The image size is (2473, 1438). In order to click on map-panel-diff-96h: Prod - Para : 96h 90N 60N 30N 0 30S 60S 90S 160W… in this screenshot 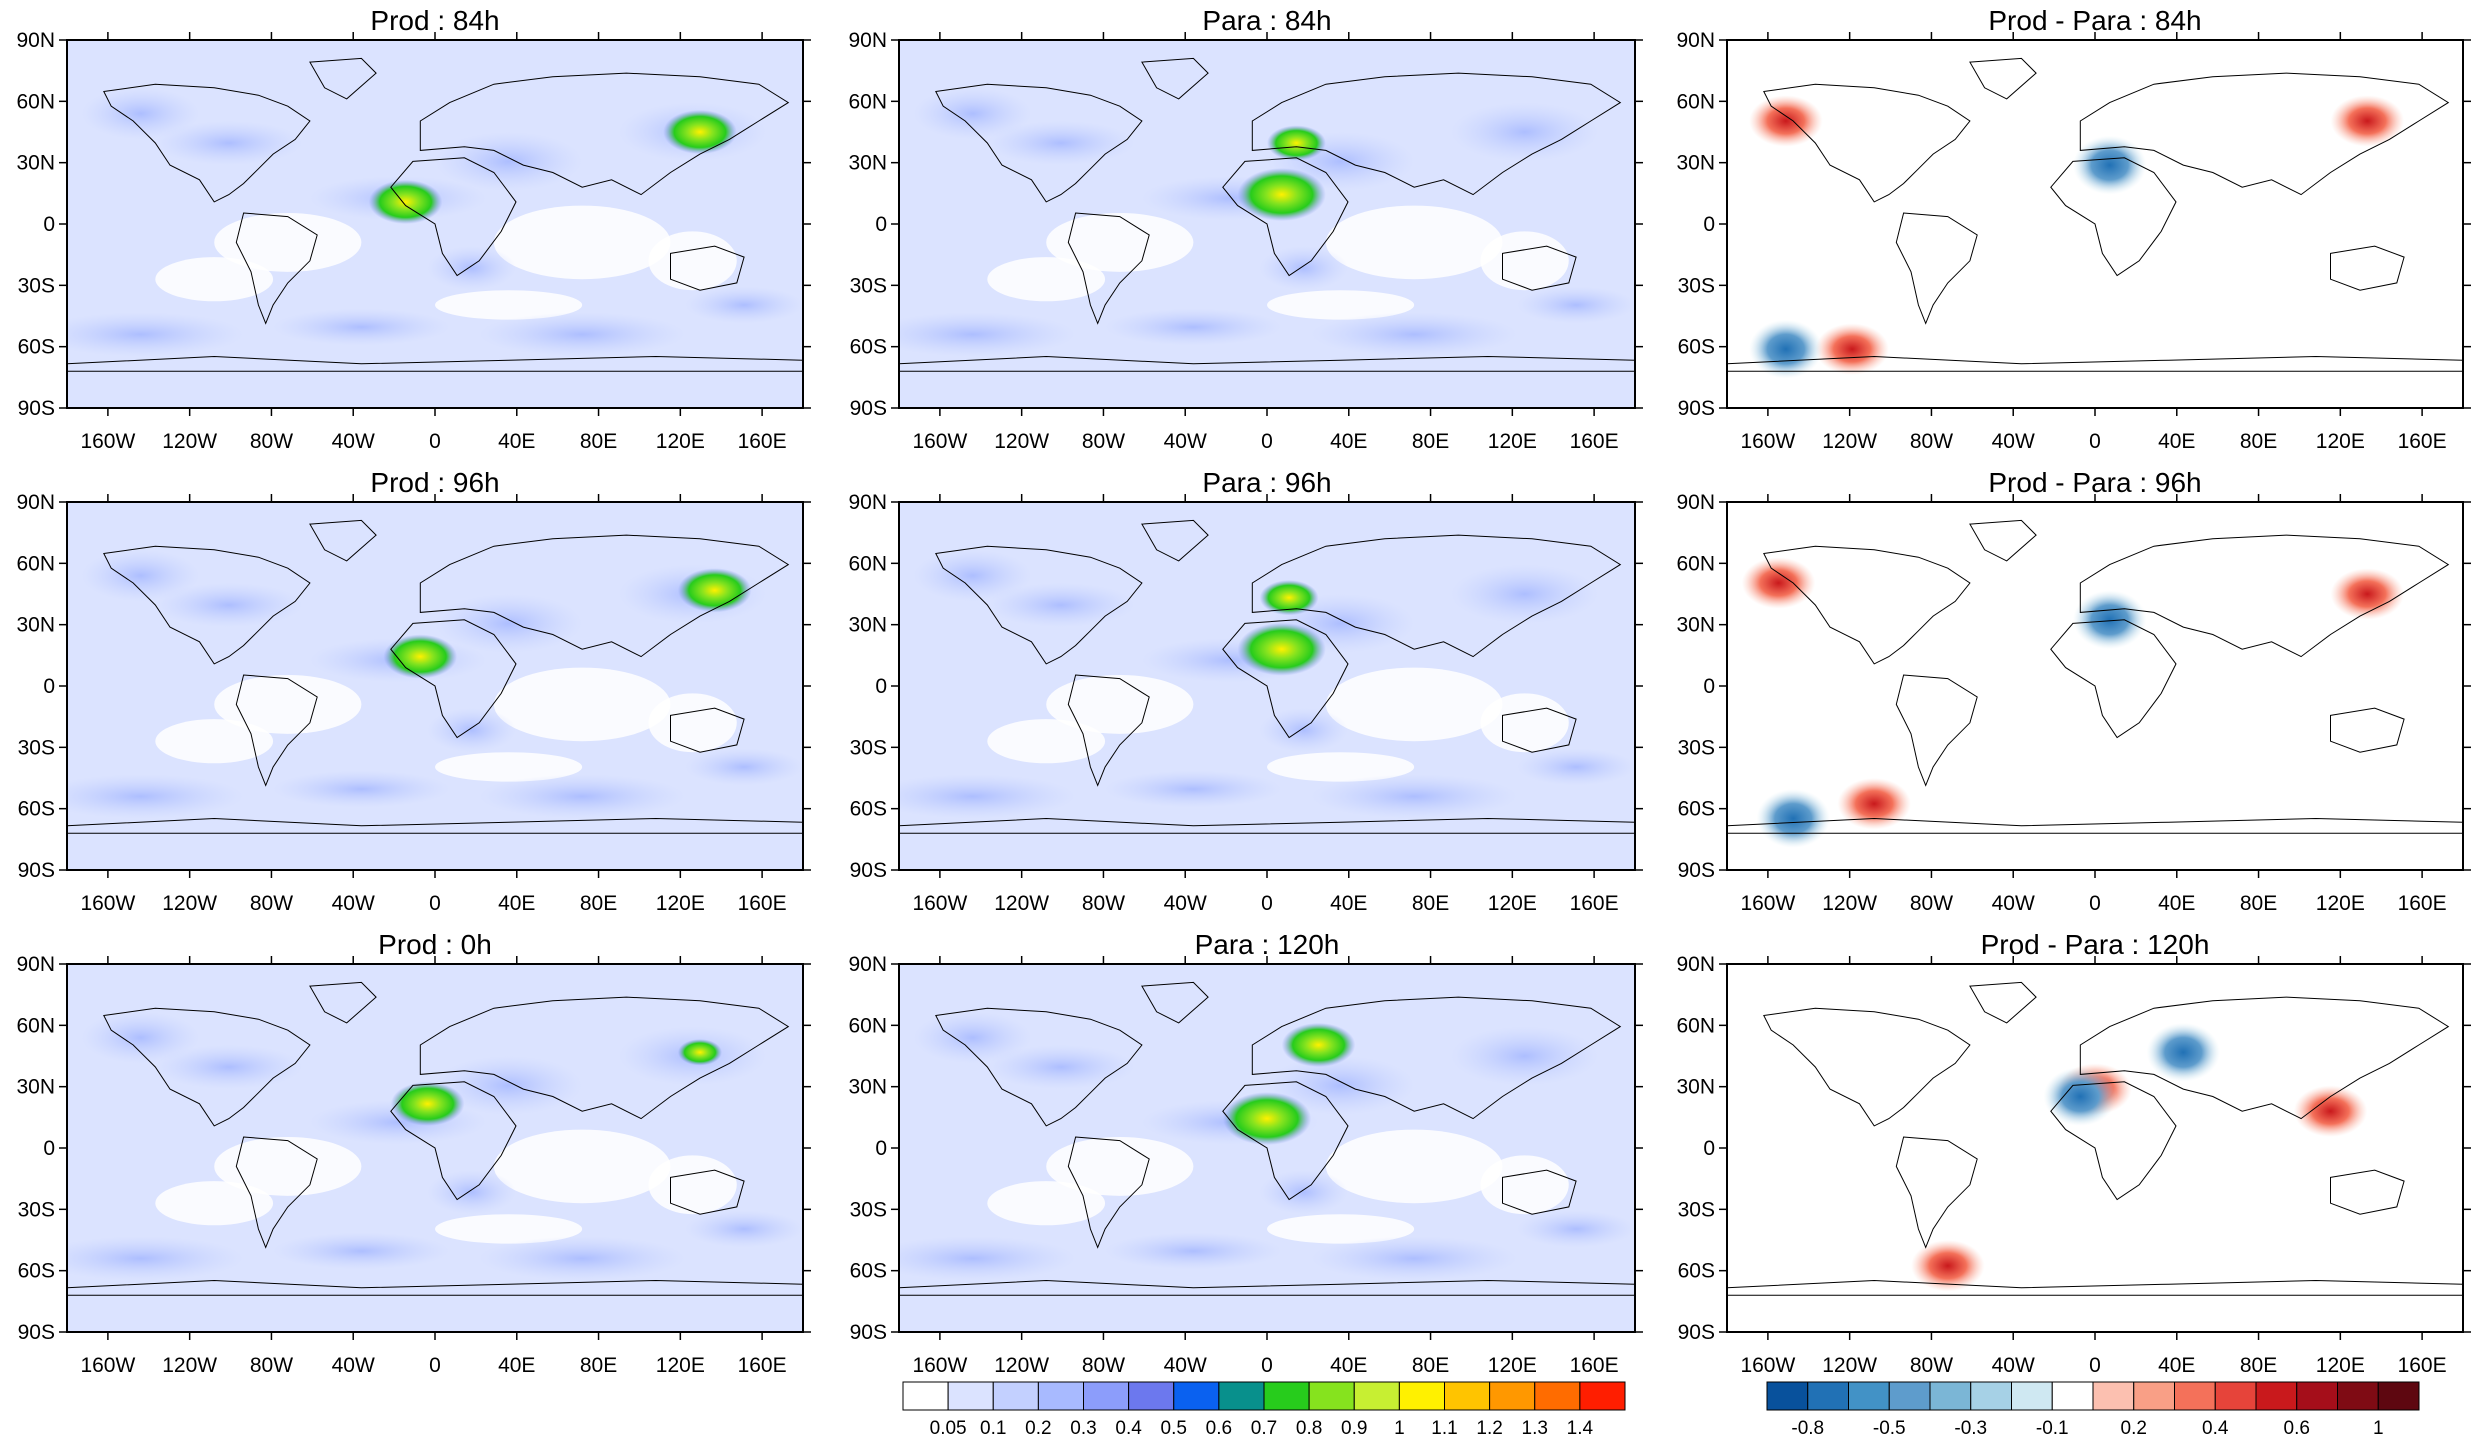, I will do `click(2073, 691)`.